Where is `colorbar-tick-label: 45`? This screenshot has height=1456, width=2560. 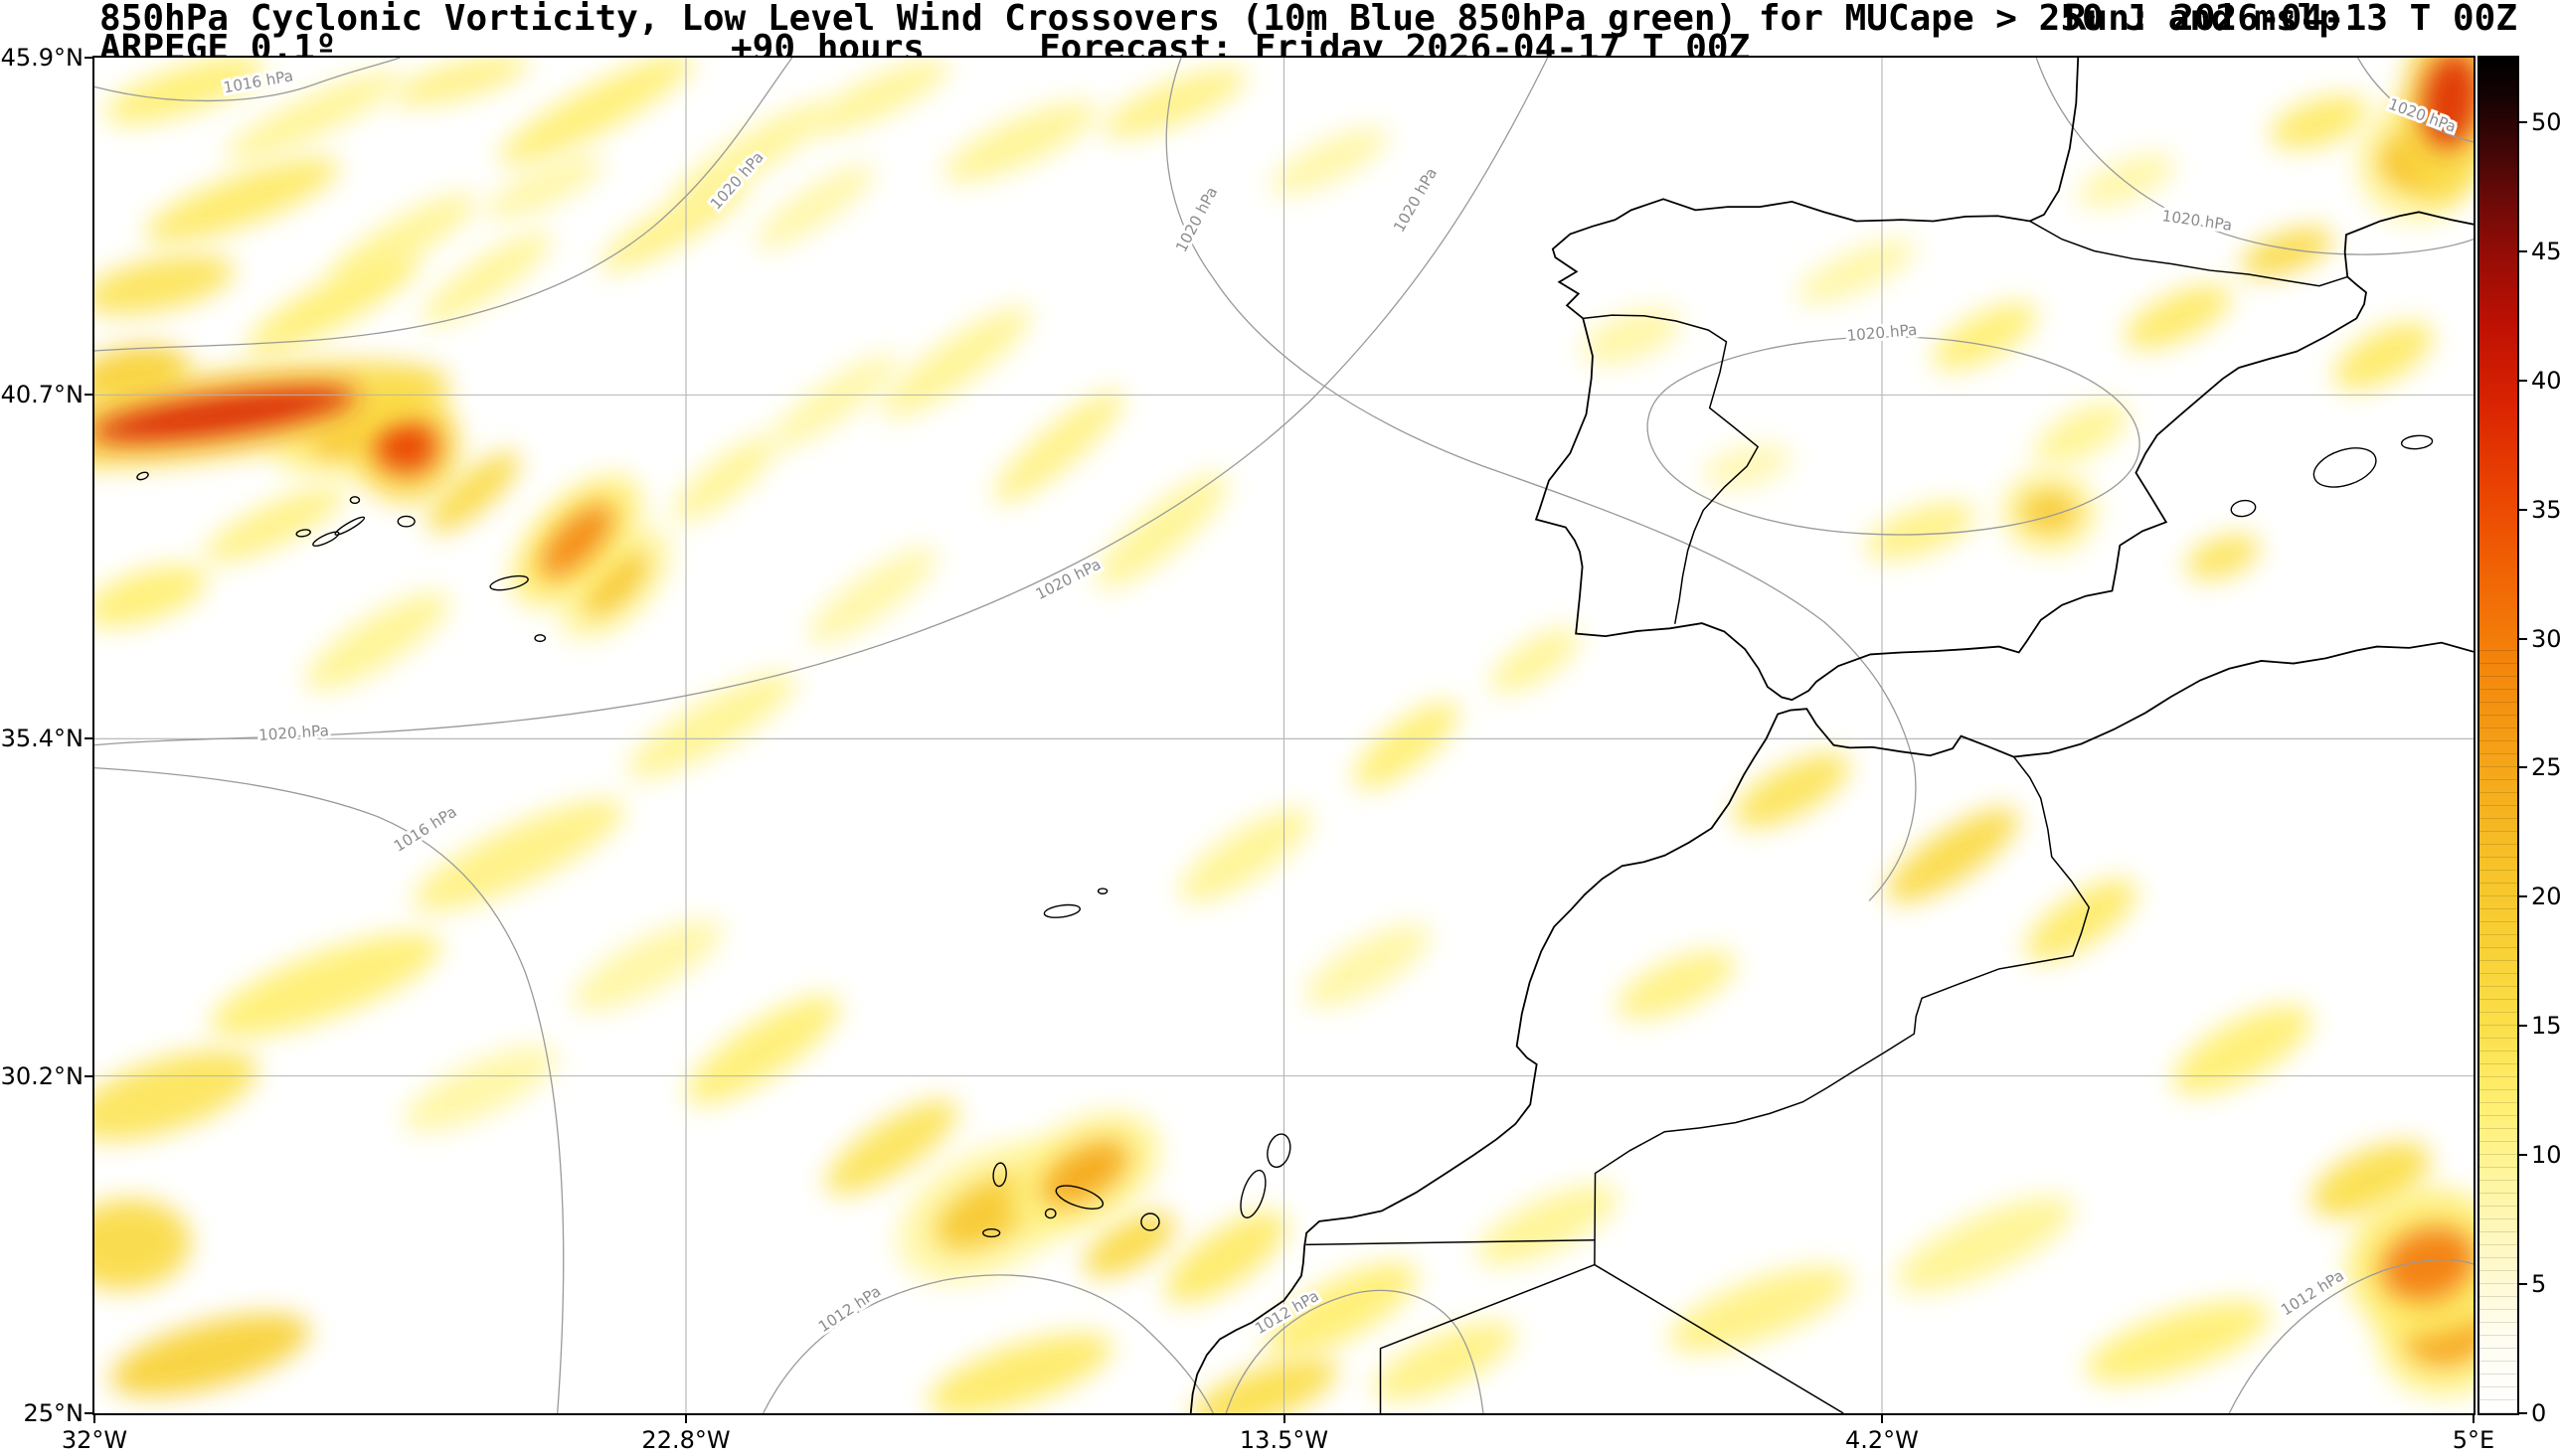
colorbar-tick-label: 45 is located at coordinates (2545, 251).